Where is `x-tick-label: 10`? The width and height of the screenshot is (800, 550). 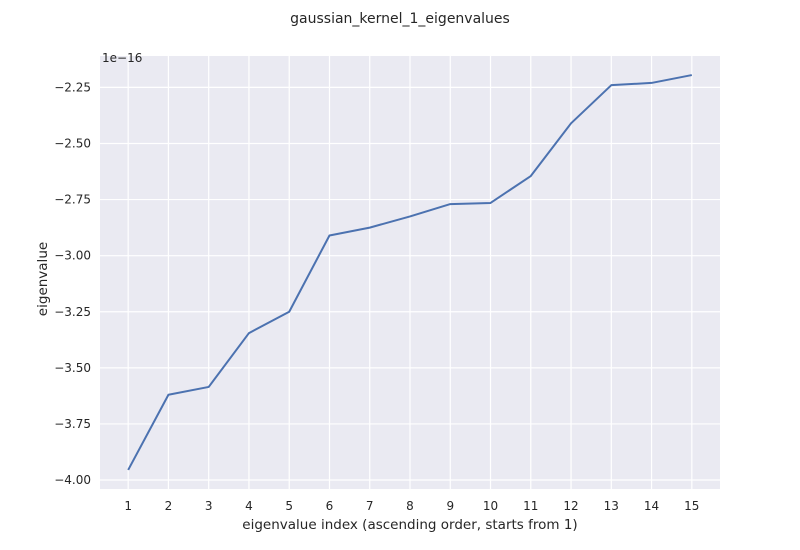
x-tick-label: 10 is located at coordinates (490, 506).